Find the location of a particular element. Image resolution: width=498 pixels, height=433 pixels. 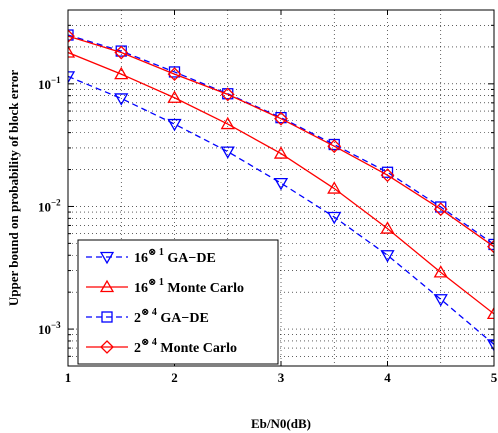

legend-label: 2⊗ 4 Monte Carlo is located at coordinates (185, 346).